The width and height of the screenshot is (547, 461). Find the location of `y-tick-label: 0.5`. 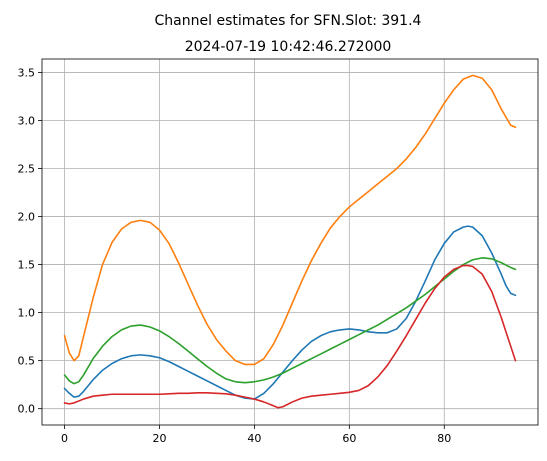

y-tick-label: 0.5 is located at coordinates (27, 361).